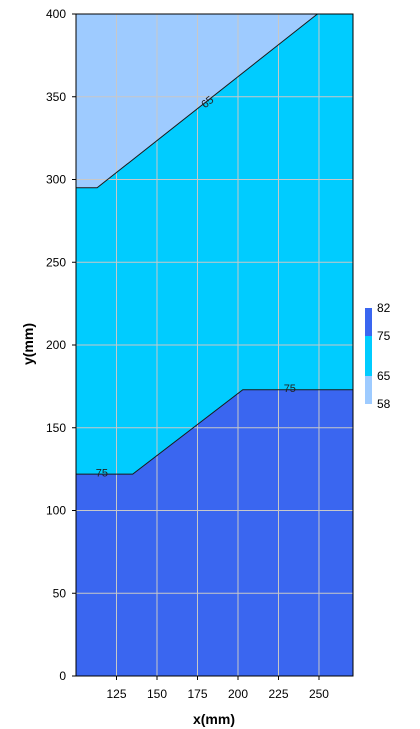  Describe the element at coordinates (157, 694) in the screenshot. I see `x-tick-label: 150` at that location.